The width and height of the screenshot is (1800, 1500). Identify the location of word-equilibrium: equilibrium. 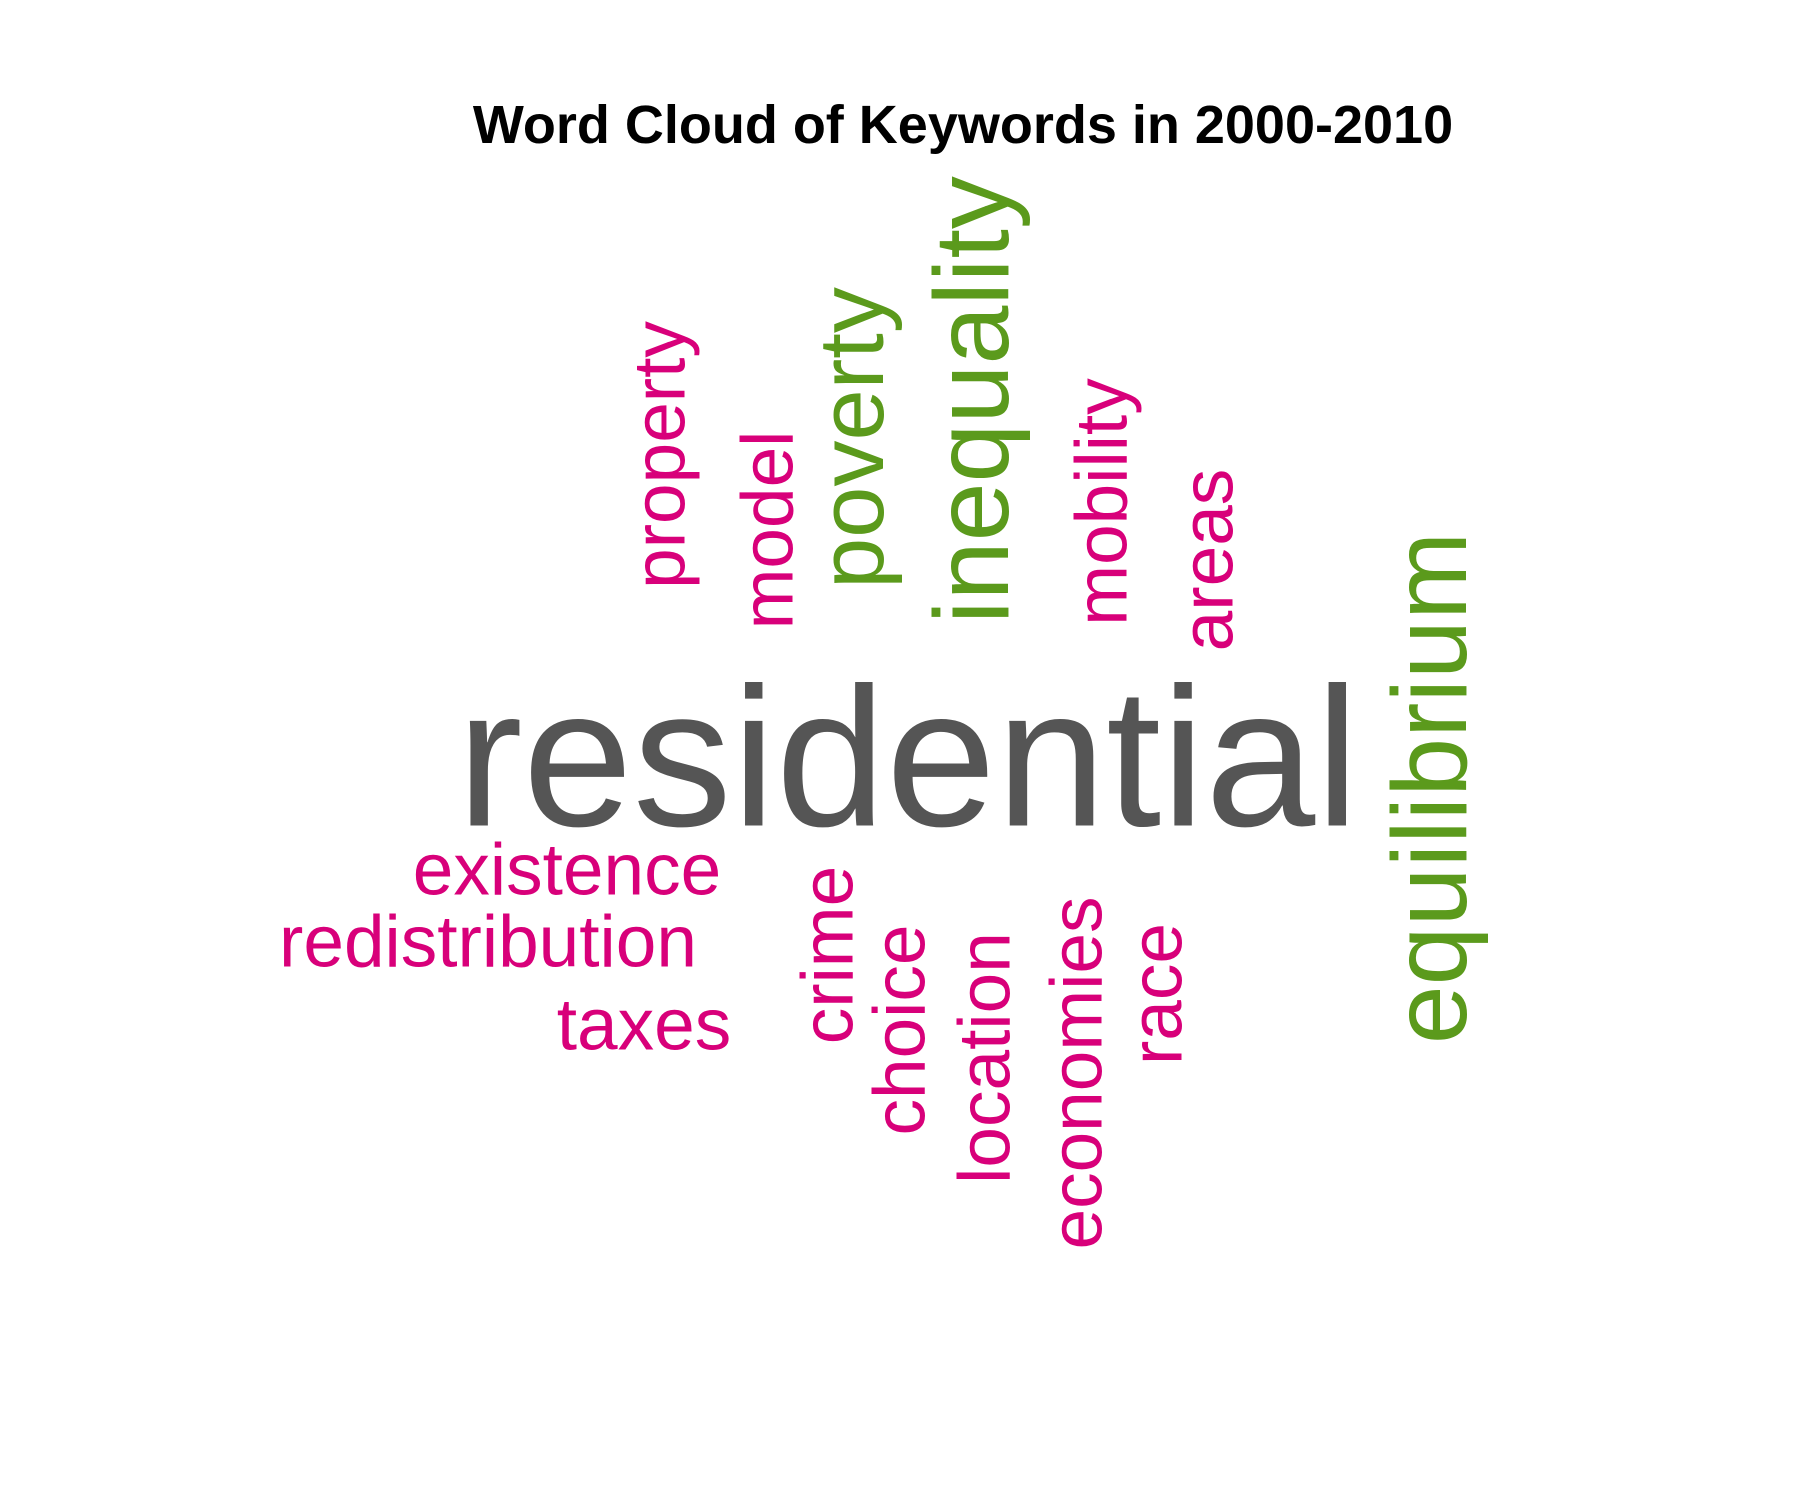
(1430, 788).